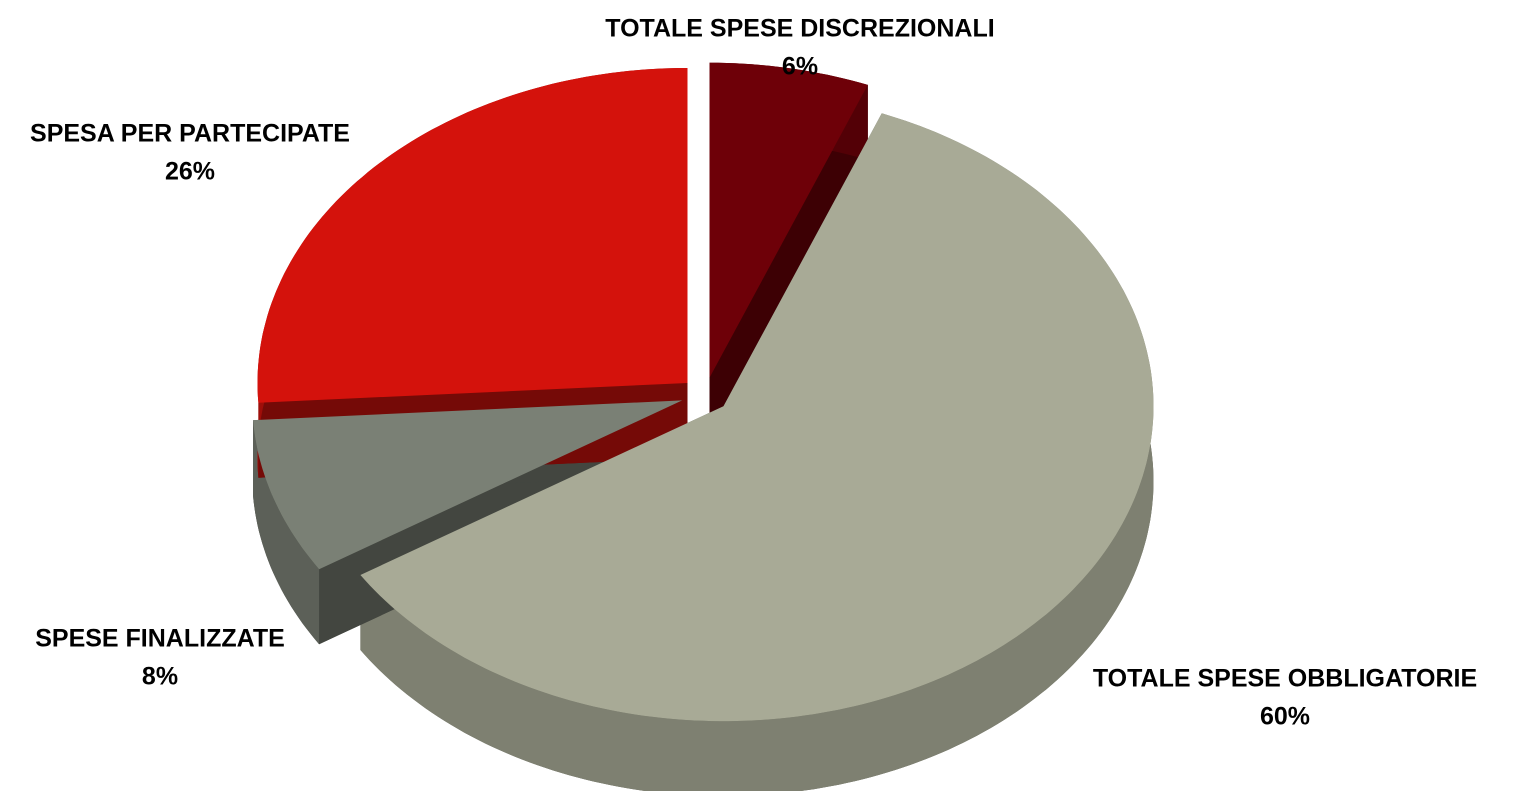 The image size is (1513, 791). What do you see at coordinates (286, 532) in the screenshot?
I see `slice-side` at bounding box center [286, 532].